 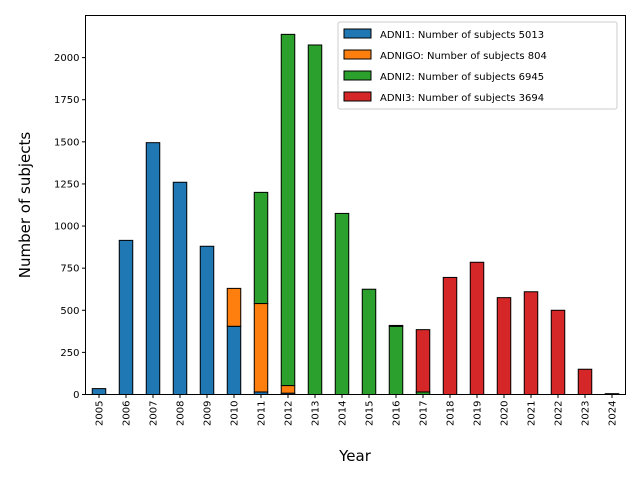 I want to click on x-tick-label: 2017, so click(x=424, y=413).